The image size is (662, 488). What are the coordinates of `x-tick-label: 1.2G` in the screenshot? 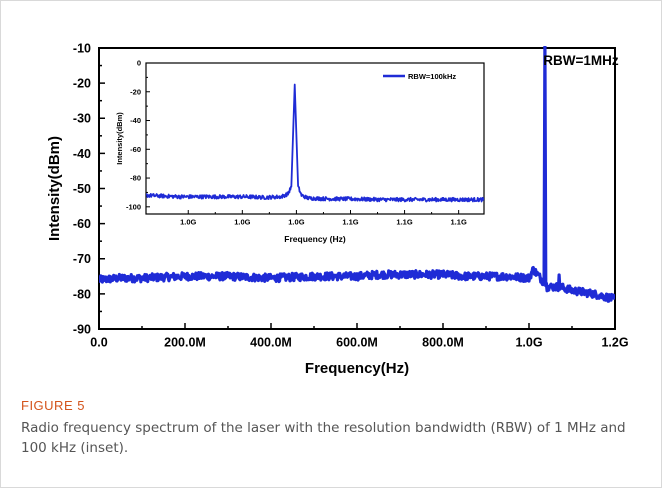 It's located at (614, 343).